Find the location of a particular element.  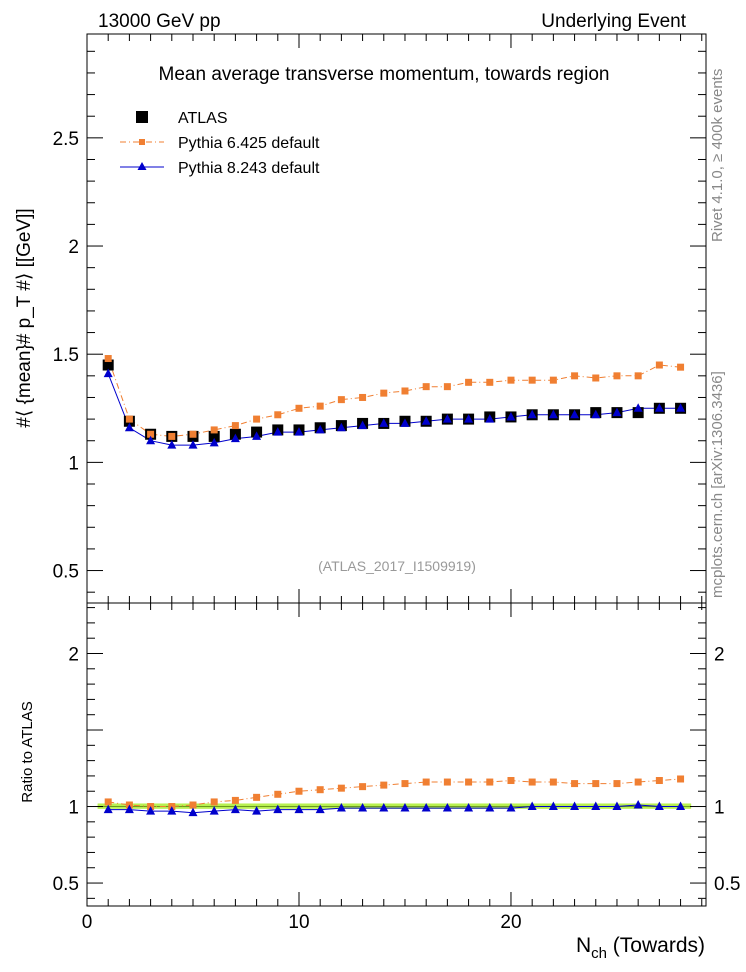

x-axis-label: Nch (Towards) is located at coordinates (640, 948).